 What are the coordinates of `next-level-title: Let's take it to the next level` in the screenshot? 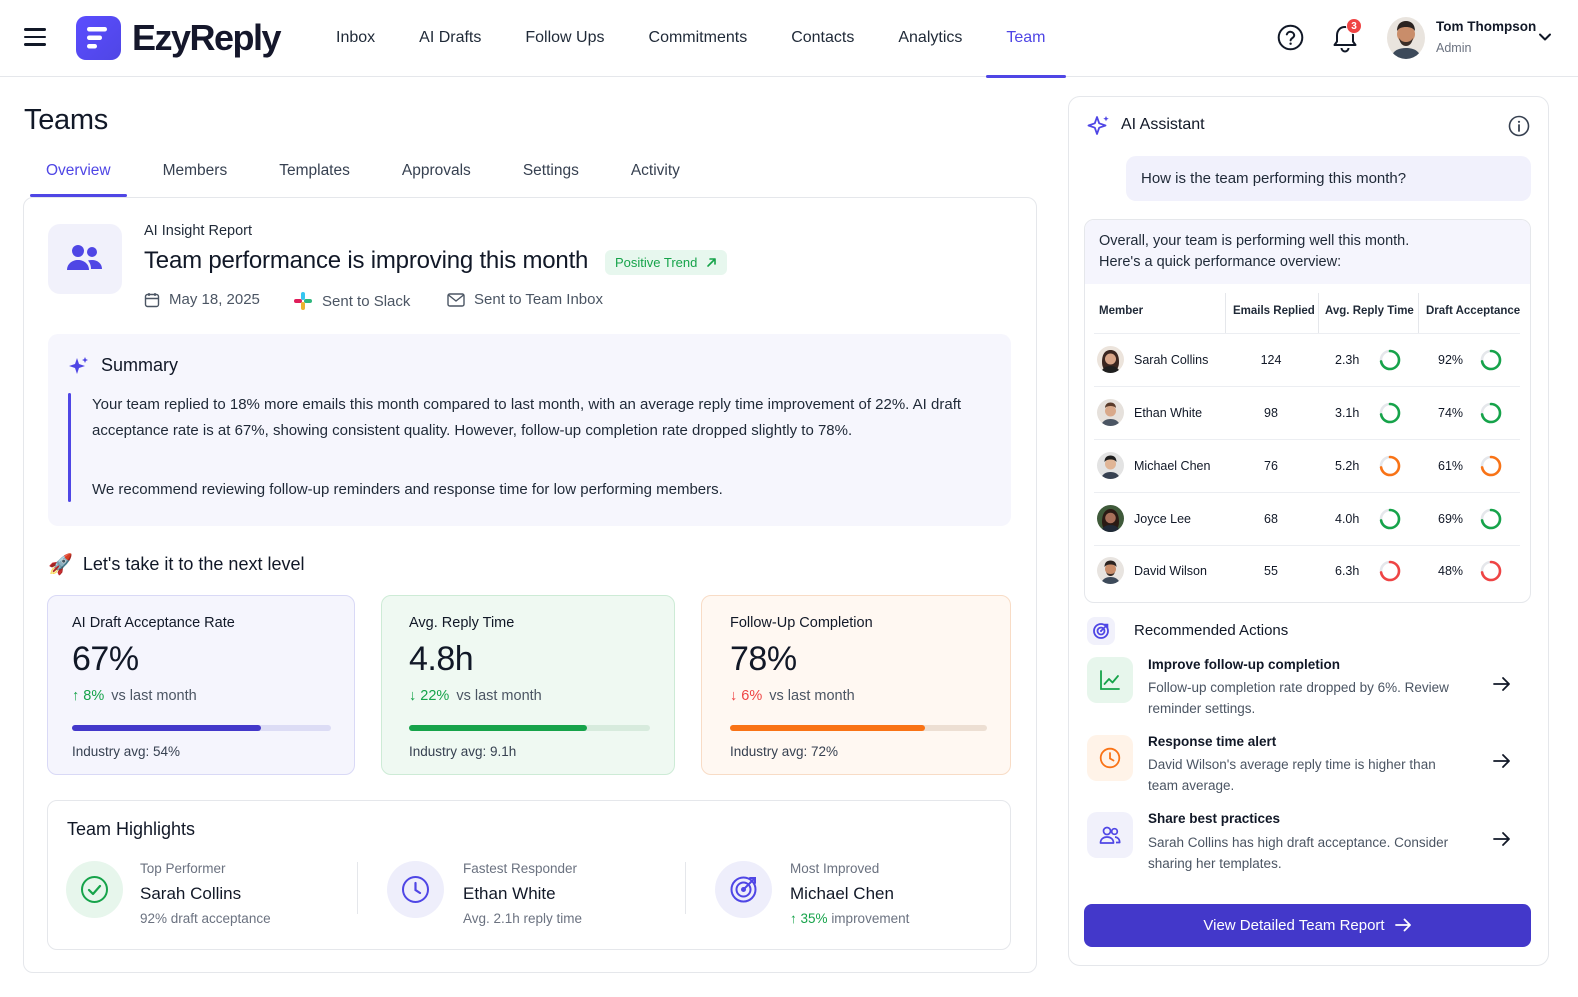 It's located at (193, 564).